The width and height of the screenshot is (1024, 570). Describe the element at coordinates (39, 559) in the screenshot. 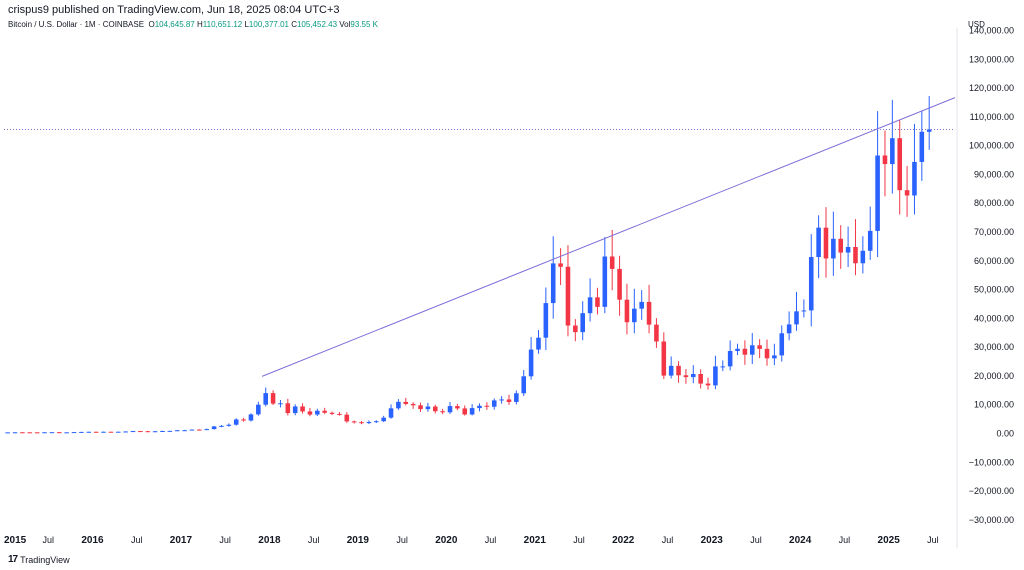

I see `tradingview-brand: 17 TradingView` at that location.